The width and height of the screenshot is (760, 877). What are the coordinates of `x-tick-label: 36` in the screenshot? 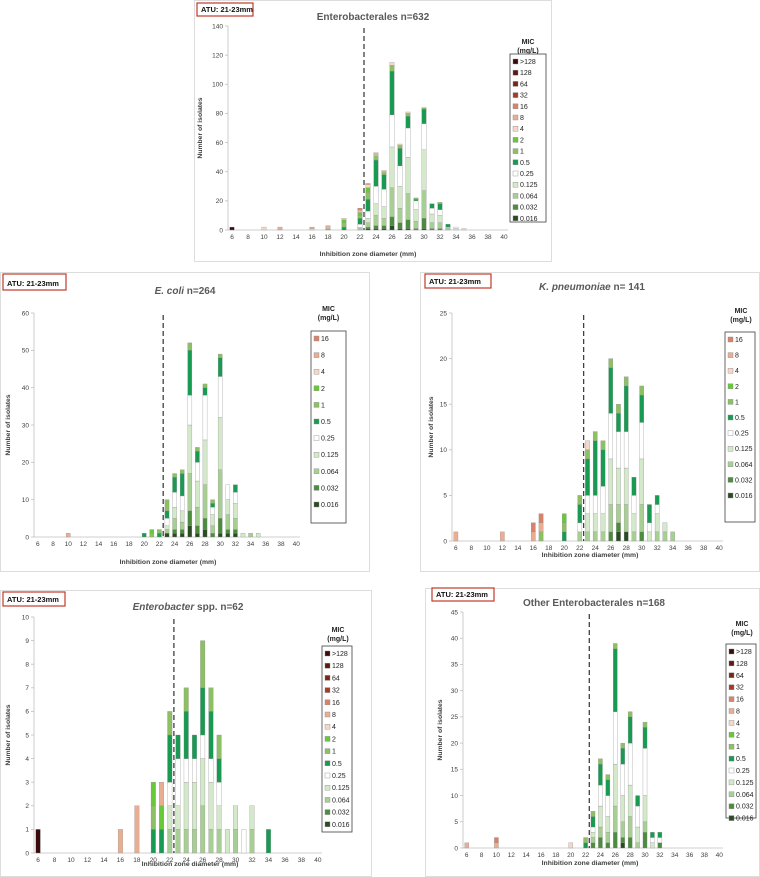 It's located at (689, 548).